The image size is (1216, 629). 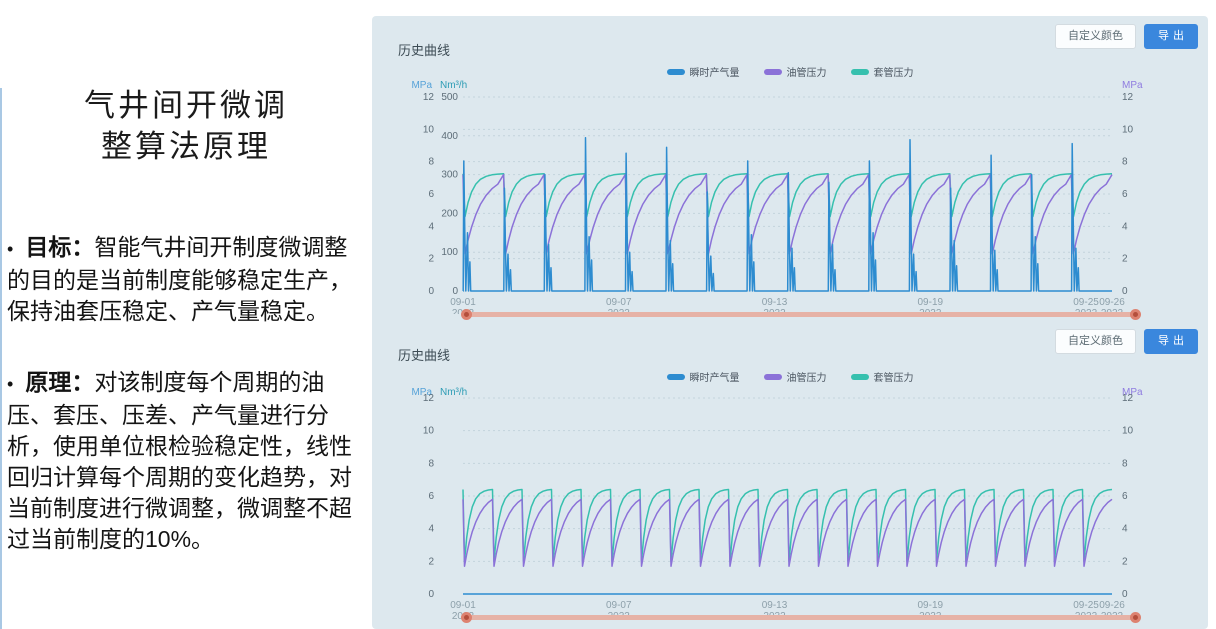 I want to click on slide-left-border, so click(x=1, y=358).